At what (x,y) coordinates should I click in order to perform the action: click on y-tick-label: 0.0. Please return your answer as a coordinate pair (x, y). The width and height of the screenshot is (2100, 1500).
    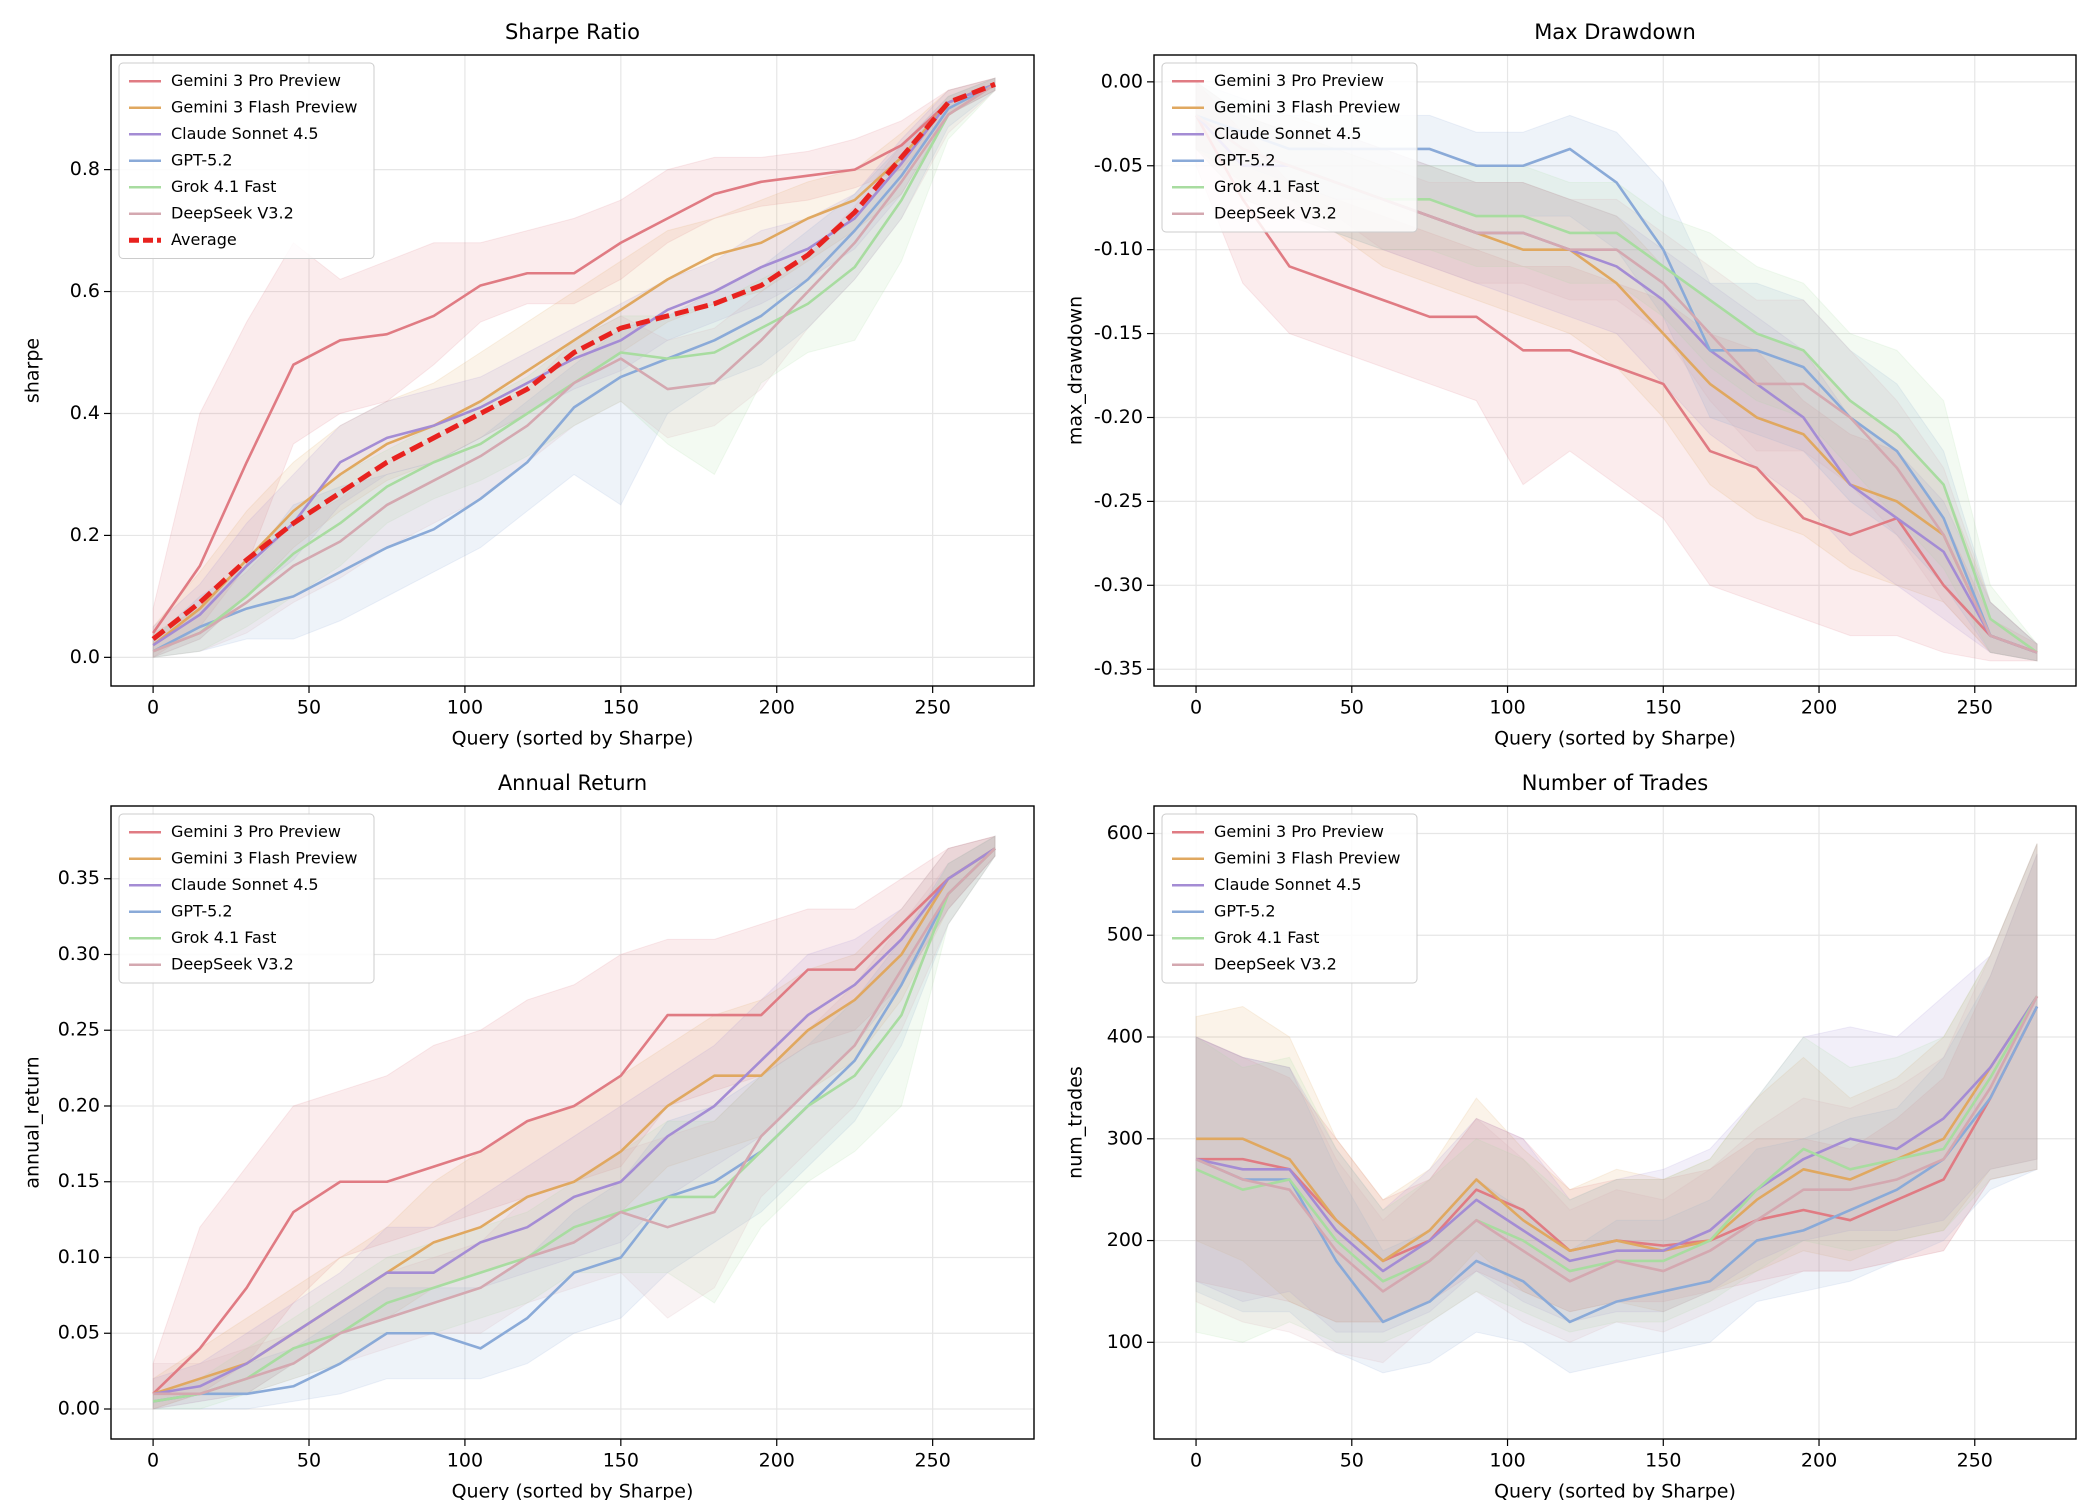
    Looking at the image, I should click on (85, 657).